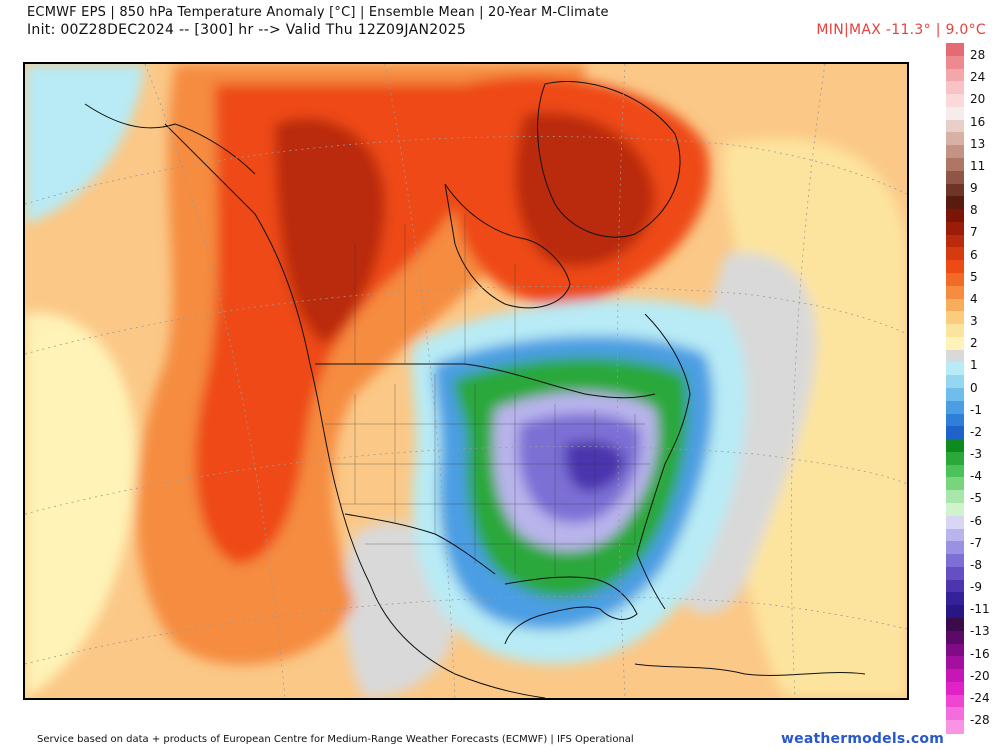 Image resolution: width=1000 pixels, height=750 pixels. What do you see at coordinates (974, 343) in the screenshot?
I see `colorbar-tick-label: 2` at bounding box center [974, 343].